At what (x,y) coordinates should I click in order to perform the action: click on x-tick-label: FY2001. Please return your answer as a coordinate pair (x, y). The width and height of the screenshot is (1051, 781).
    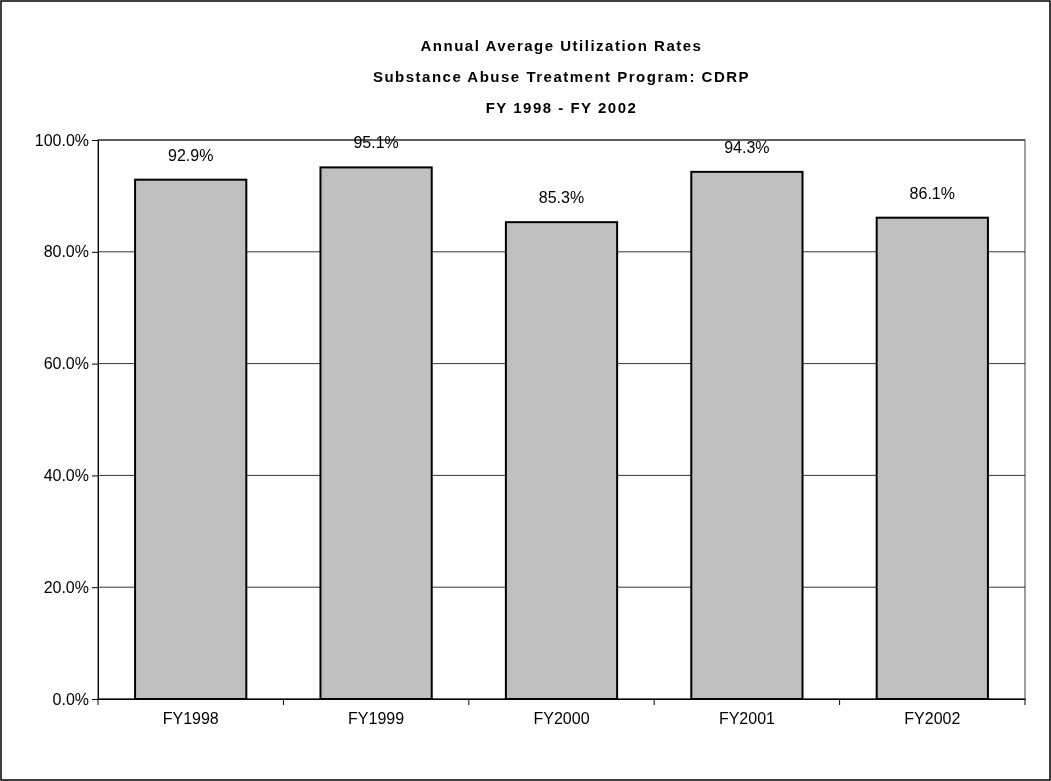
    Looking at the image, I should click on (747, 719).